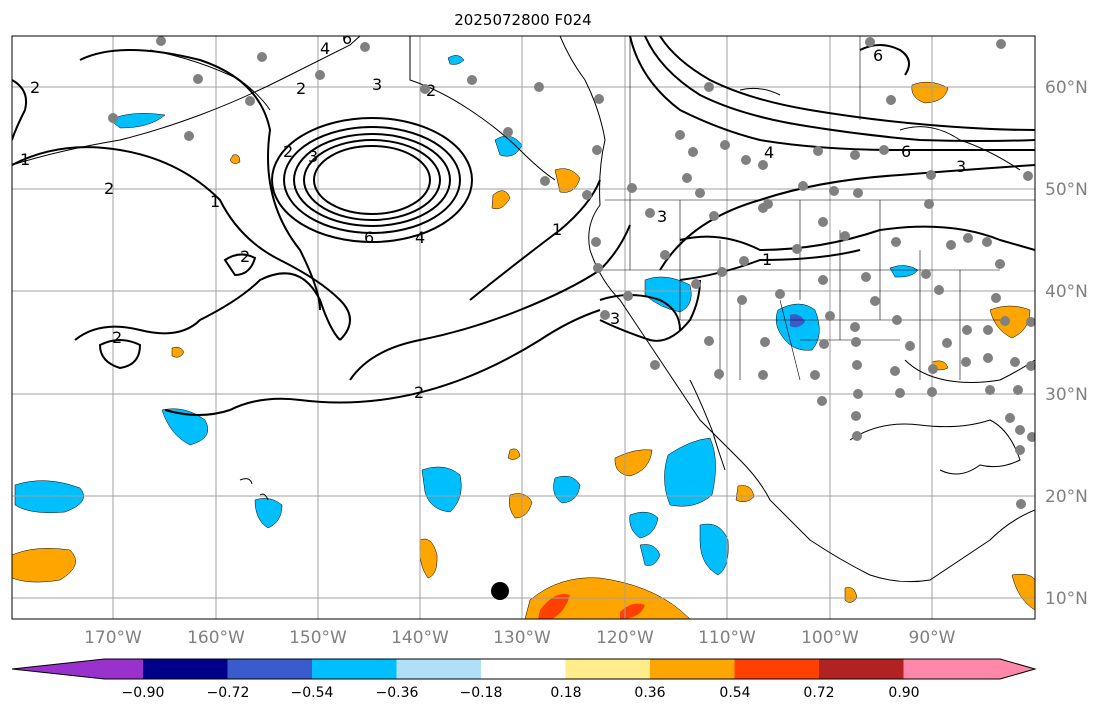  I want to click on colorbar-extend-min, so click(58, 669).